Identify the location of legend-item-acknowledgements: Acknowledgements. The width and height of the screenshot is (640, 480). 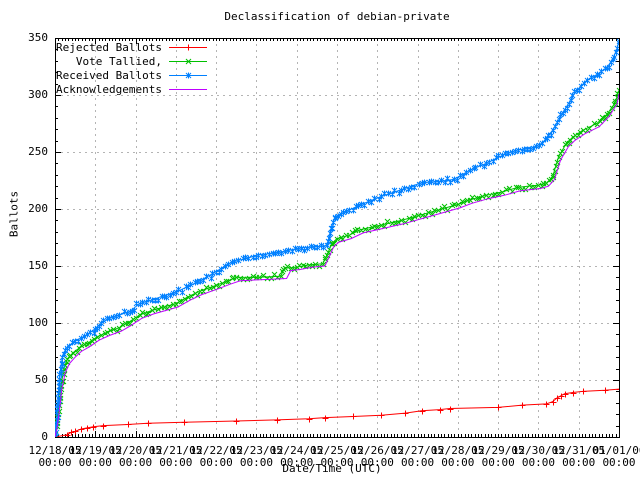
(132, 89).